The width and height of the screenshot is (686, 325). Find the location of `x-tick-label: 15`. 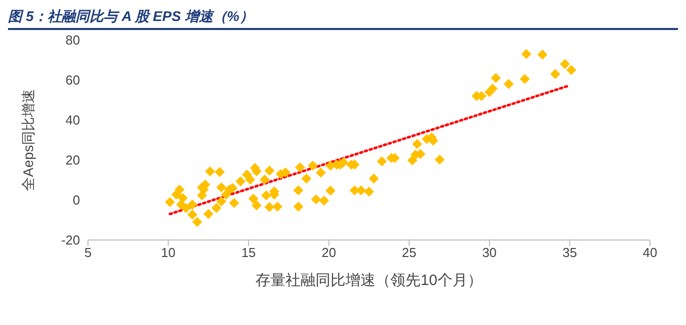

x-tick-label: 15 is located at coordinates (248, 252).